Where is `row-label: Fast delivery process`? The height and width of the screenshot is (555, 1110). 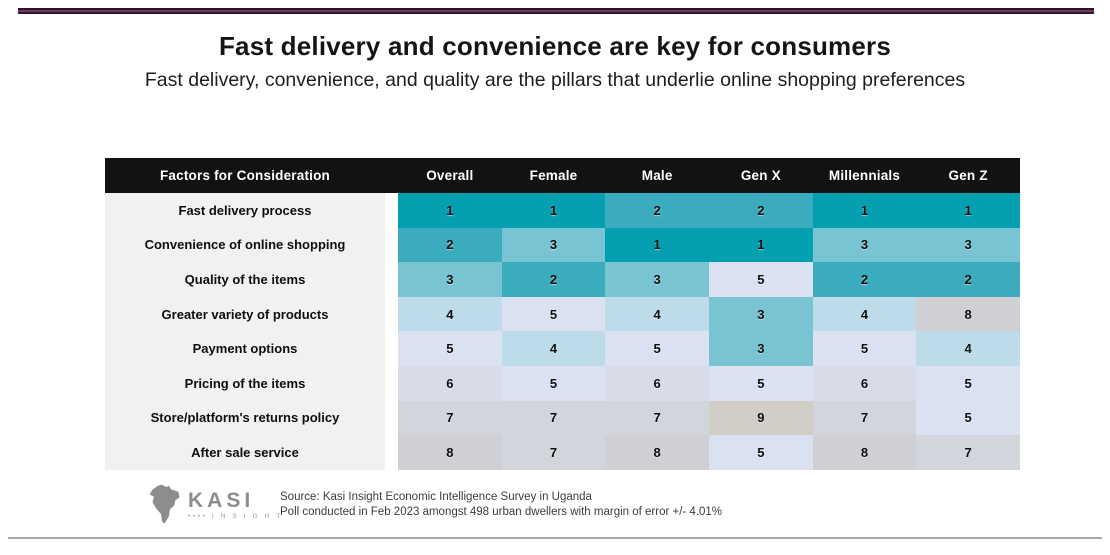
row-label: Fast delivery process is located at coordinates (245, 210).